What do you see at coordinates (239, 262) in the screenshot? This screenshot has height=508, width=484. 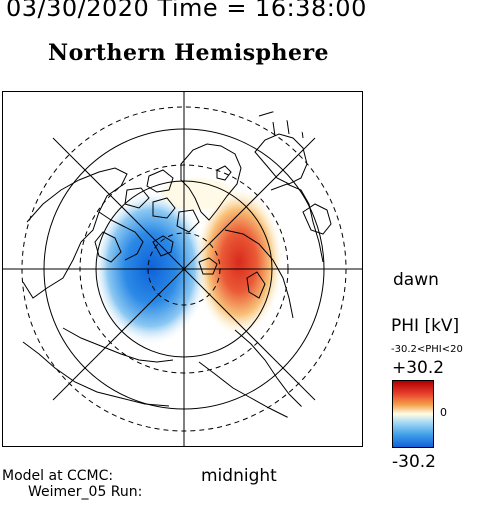 I see `positive-potential-cell` at bounding box center [239, 262].